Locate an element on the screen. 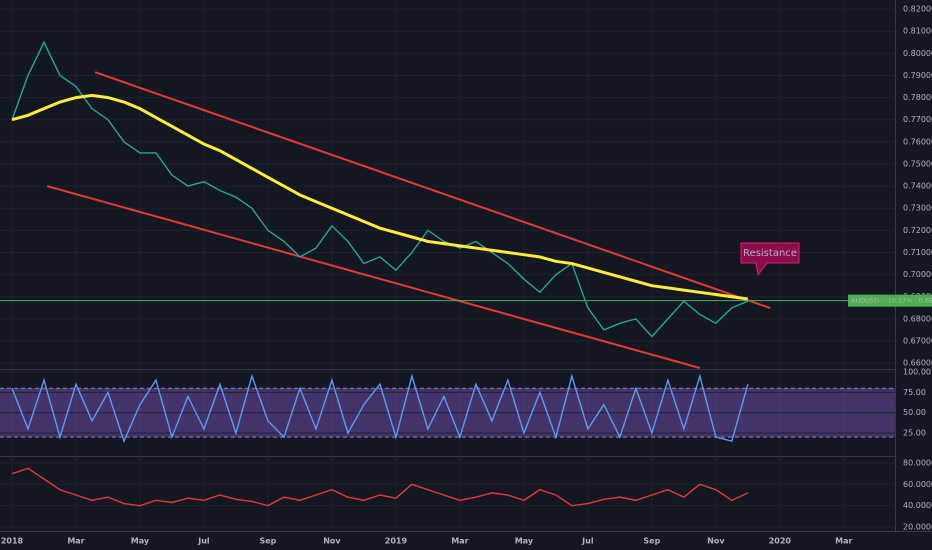  y-tick-label: 0.66000 is located at coordinates (917, 363).